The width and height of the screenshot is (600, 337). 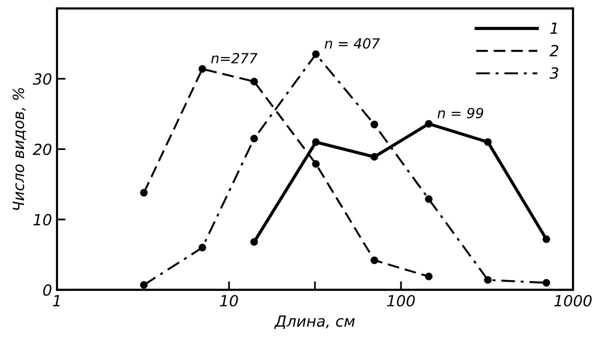 I want to click on annotation: n = 99, so click(x=461, y=113).